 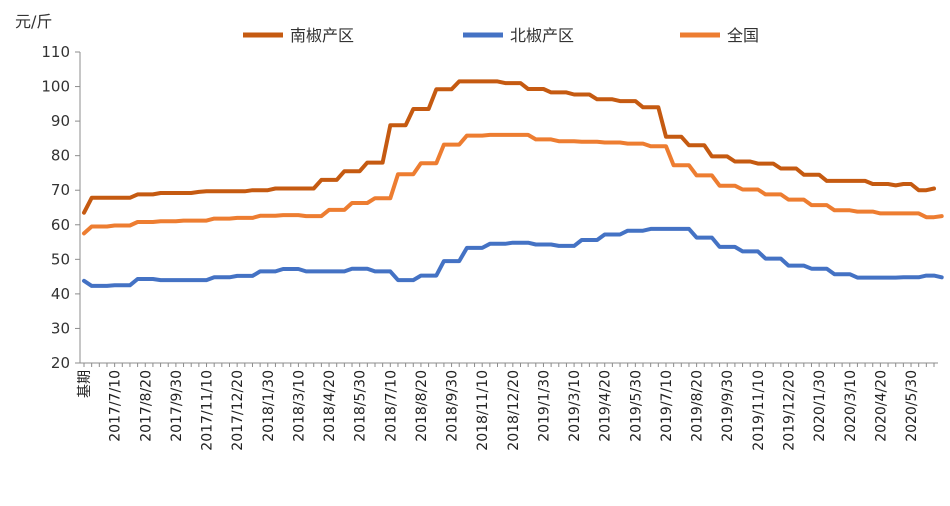 I want to click on x-tick-label: 2017/8/20, so click(x=146, y=406).